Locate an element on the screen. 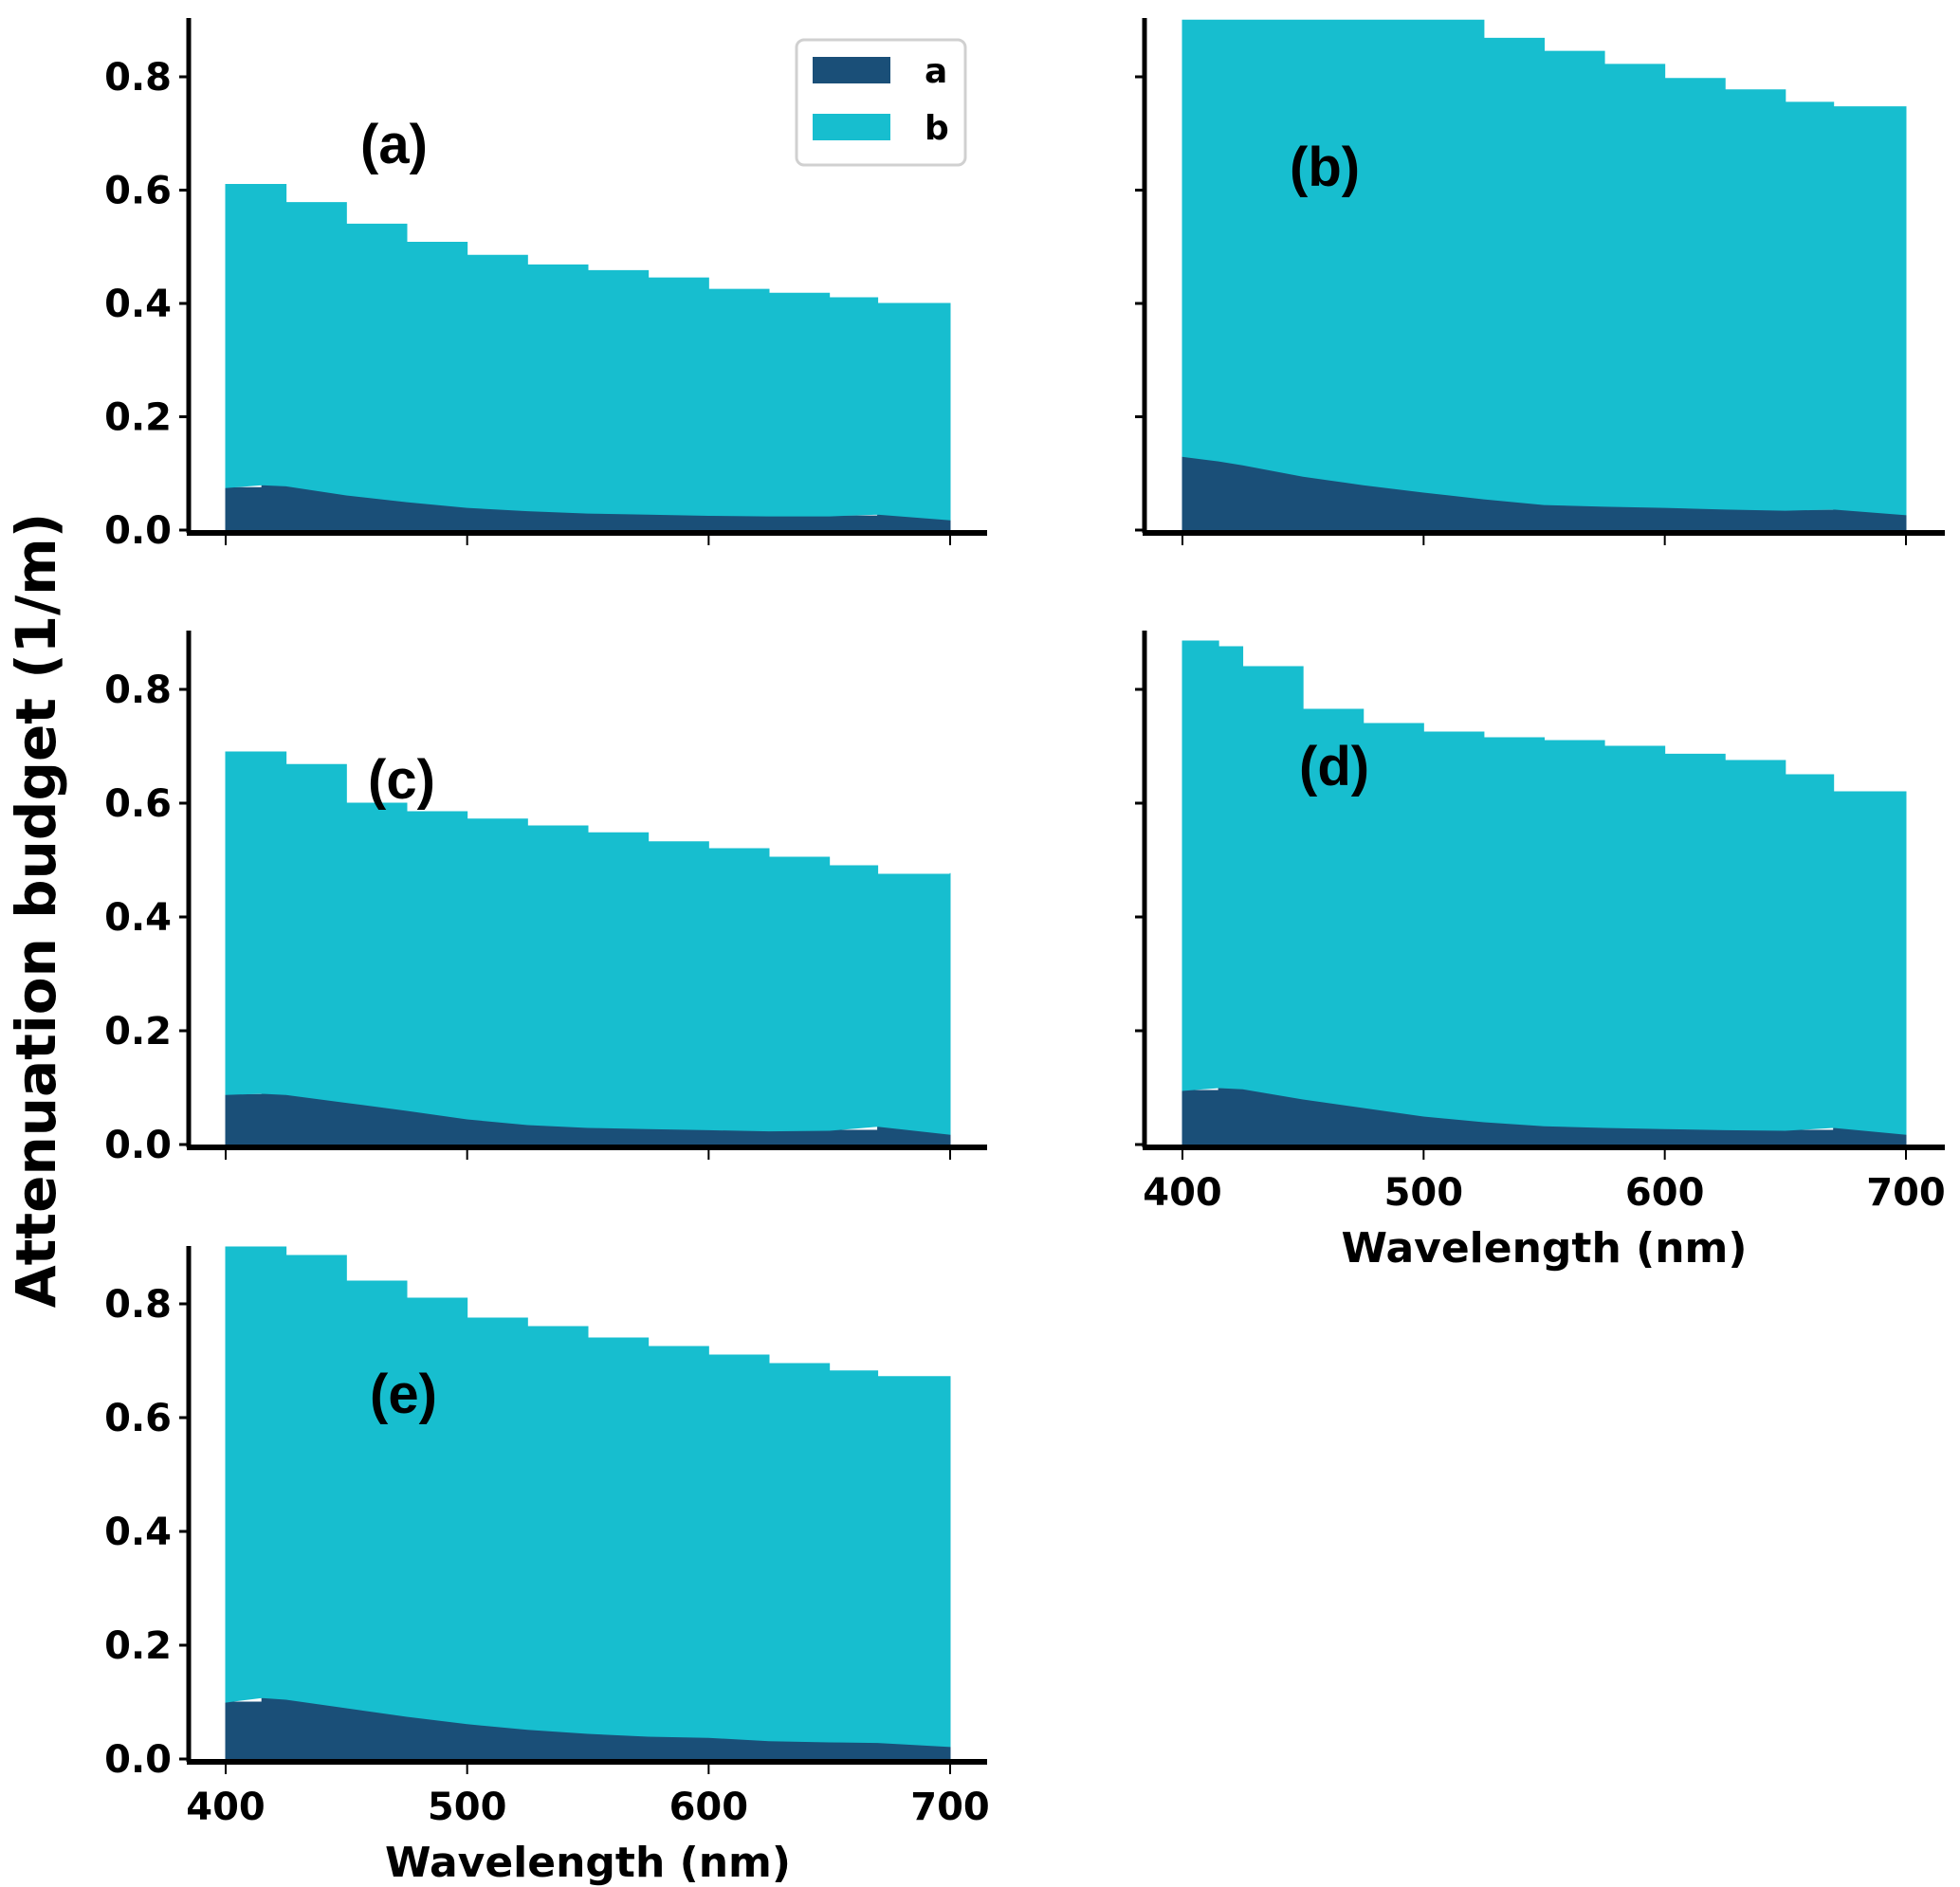  legend: a b is located at coordinates (881, 102).